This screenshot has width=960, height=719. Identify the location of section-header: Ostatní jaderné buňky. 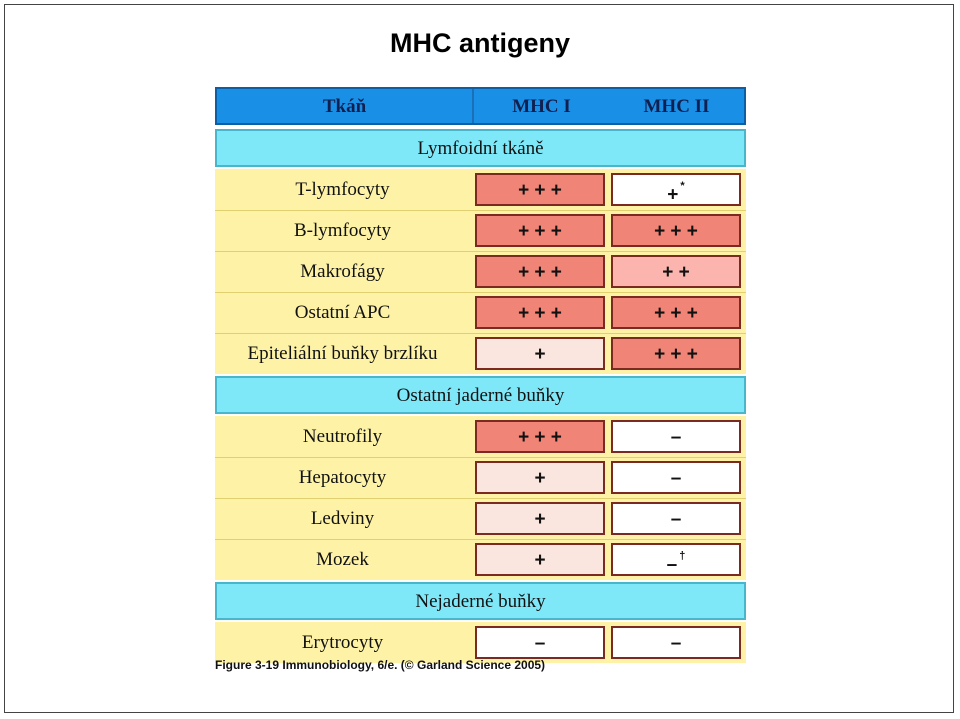
(480, 395).